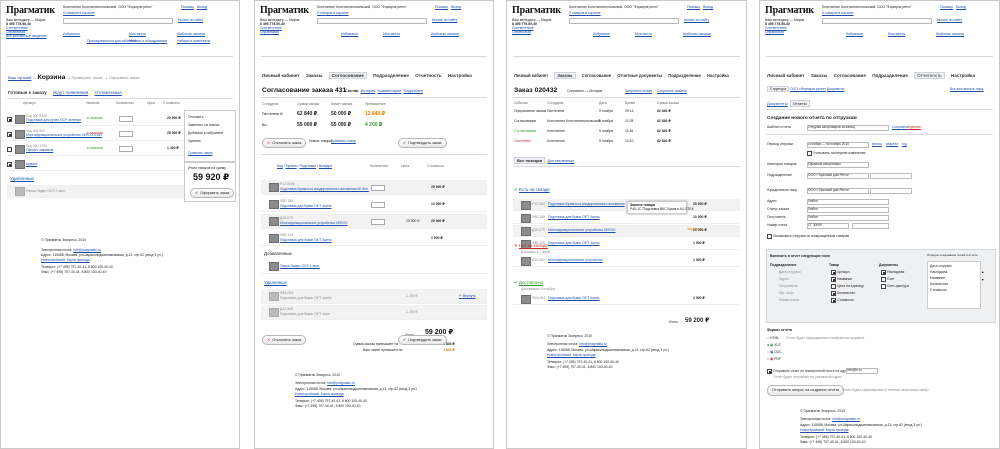 This screenshot has height=449, width=1000. Describe the element at coordinates (32, 164) in the screenshot. I see `product-name: Бумага` at that location.